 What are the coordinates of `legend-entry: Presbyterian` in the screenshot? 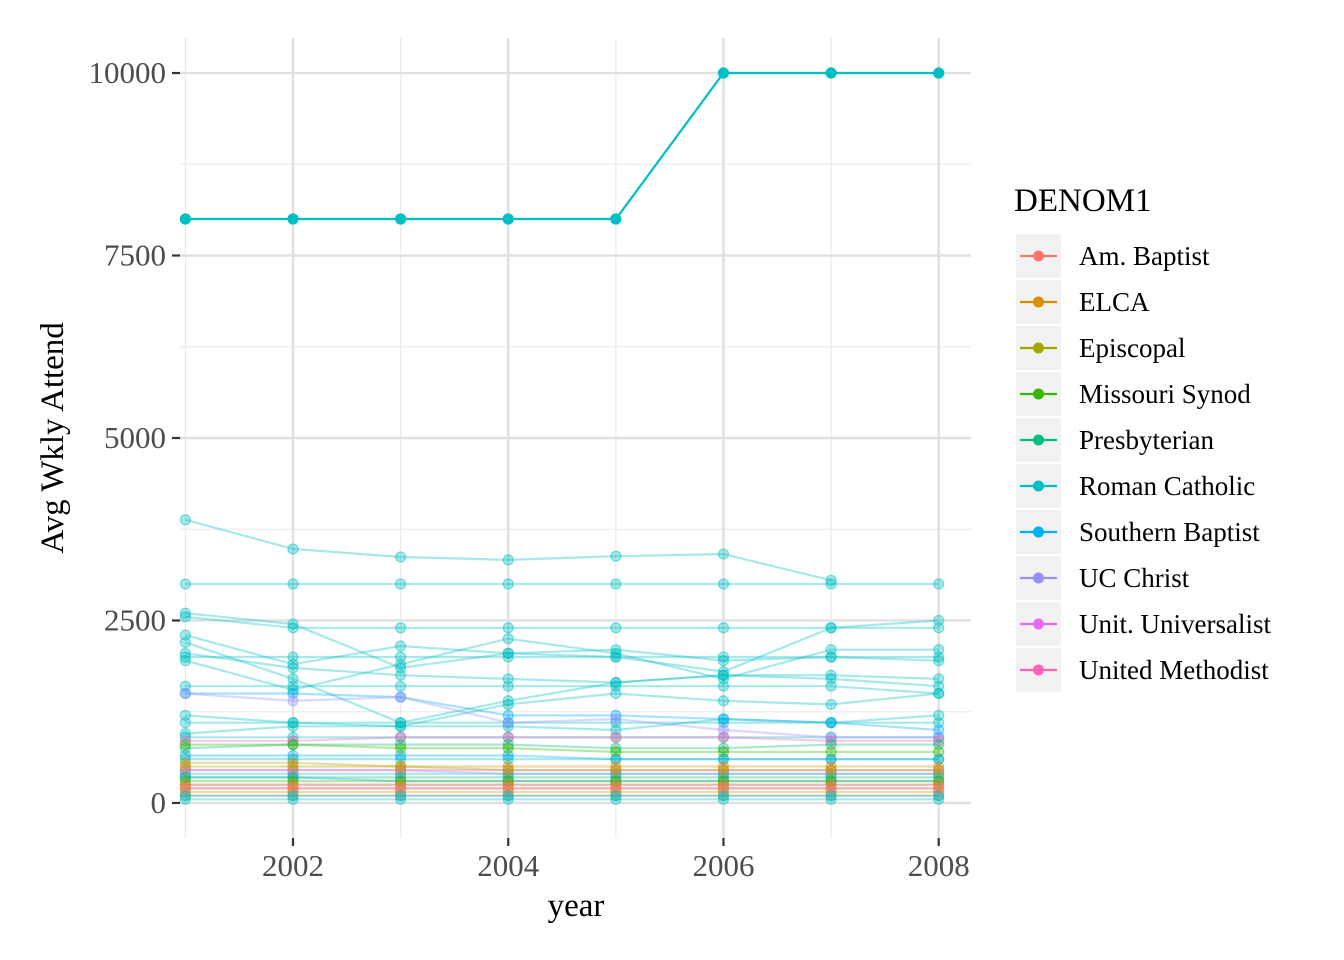 It's located at (1115, 440).